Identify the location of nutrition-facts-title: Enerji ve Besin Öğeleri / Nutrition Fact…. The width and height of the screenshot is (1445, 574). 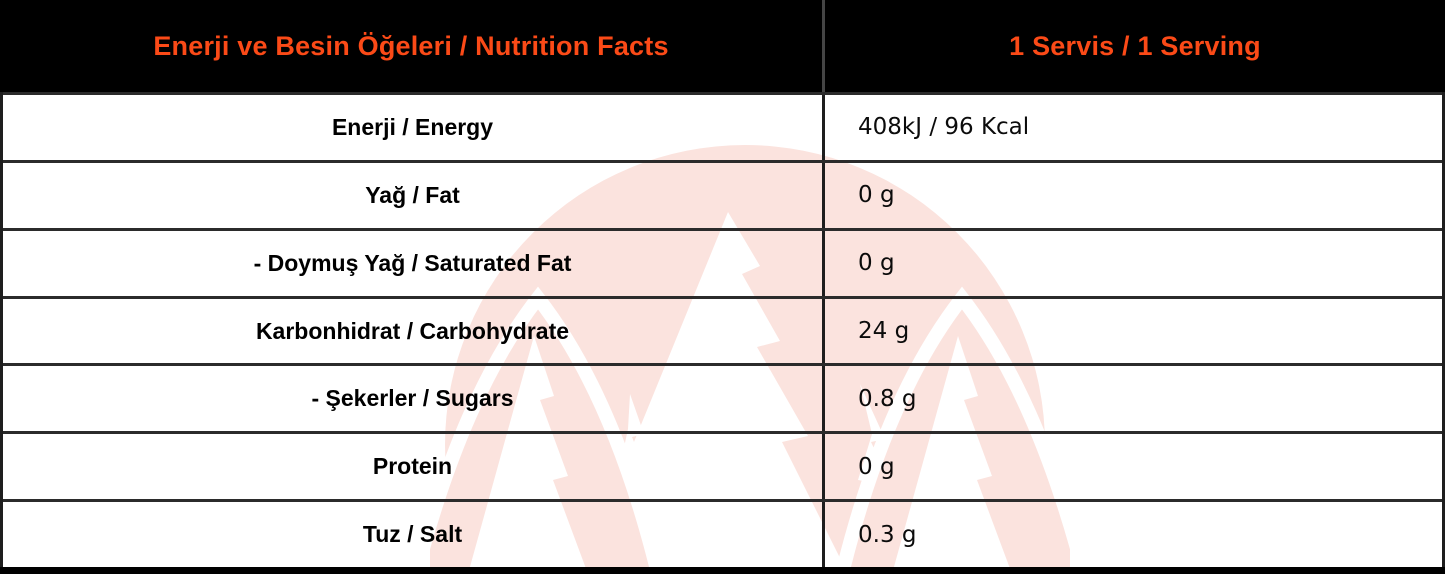
(411, 45).